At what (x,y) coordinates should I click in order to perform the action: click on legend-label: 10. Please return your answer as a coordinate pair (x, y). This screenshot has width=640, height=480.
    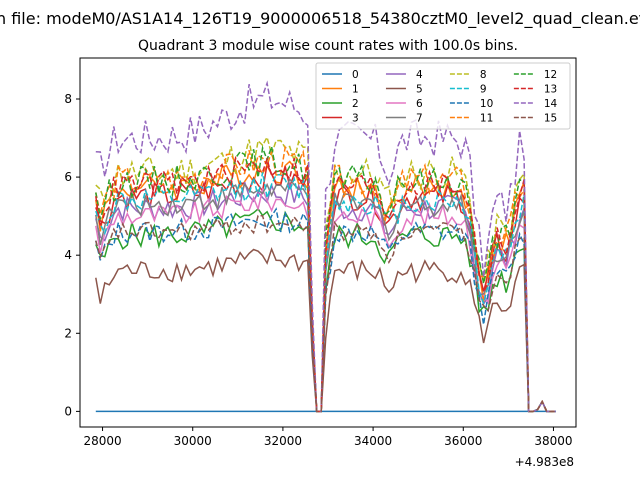
    Looking at the image, I should click on (486, 104).